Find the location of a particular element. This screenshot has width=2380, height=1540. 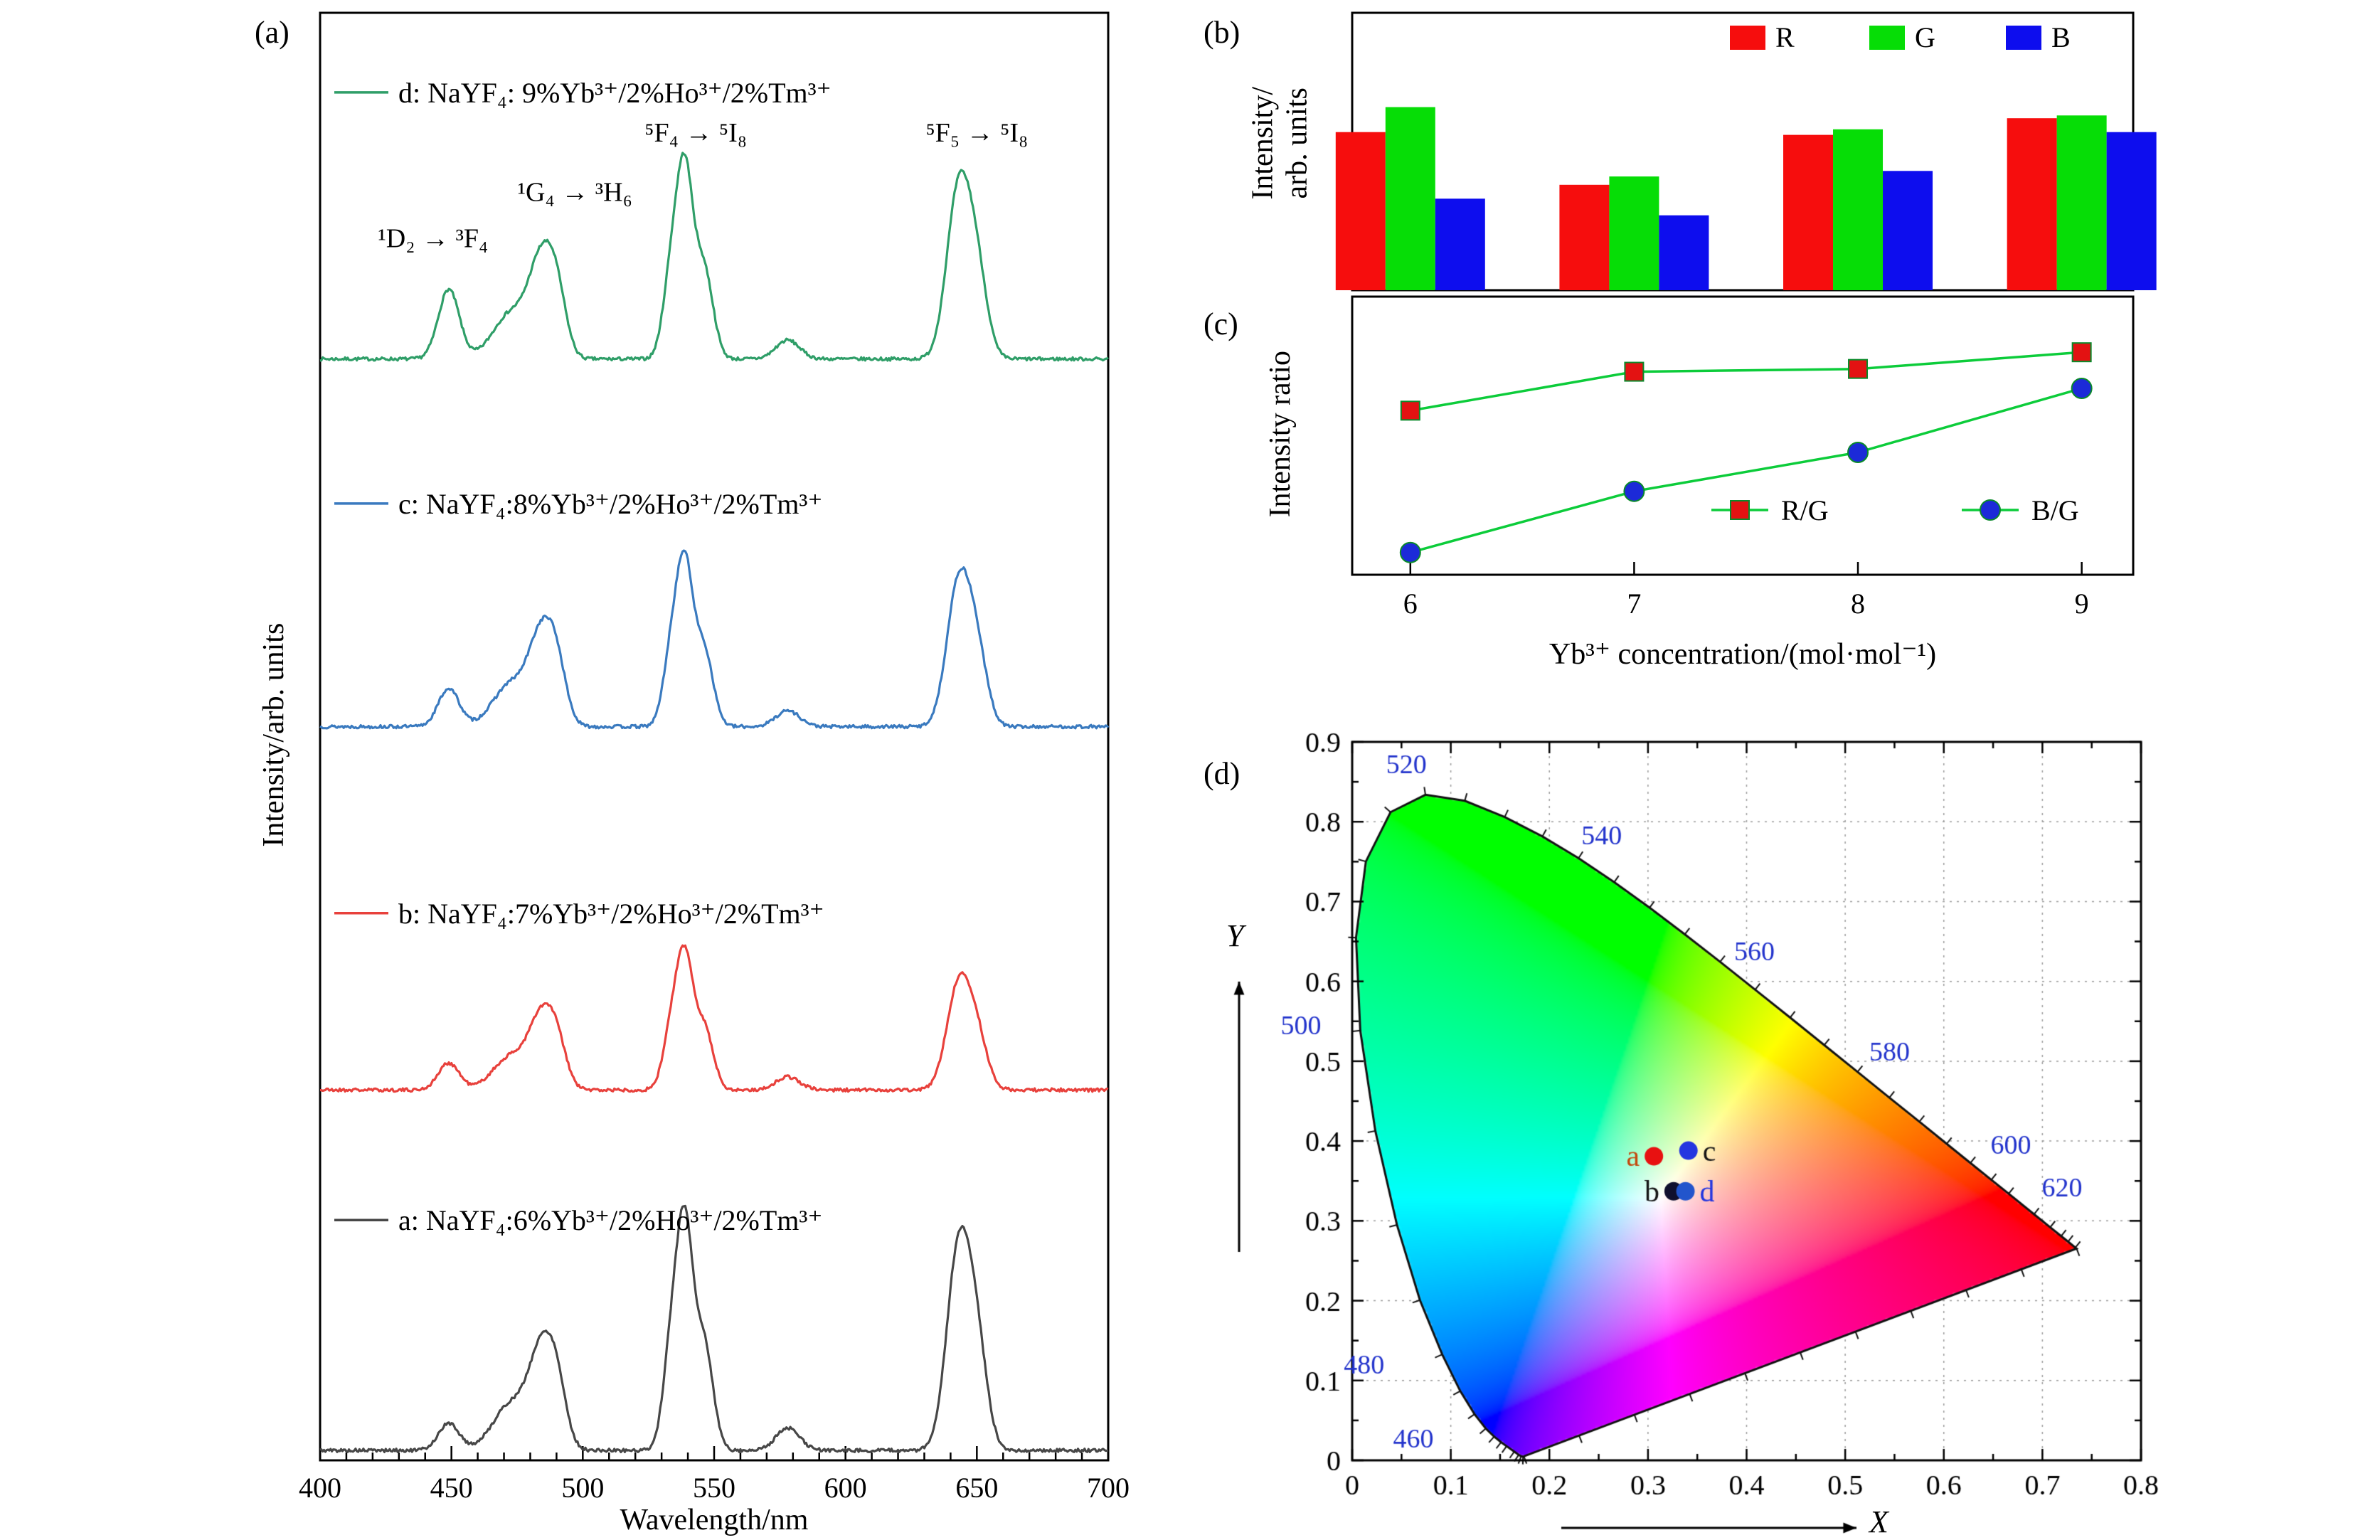

x-tick-label: 400 is located at coordinates (320, 1488).